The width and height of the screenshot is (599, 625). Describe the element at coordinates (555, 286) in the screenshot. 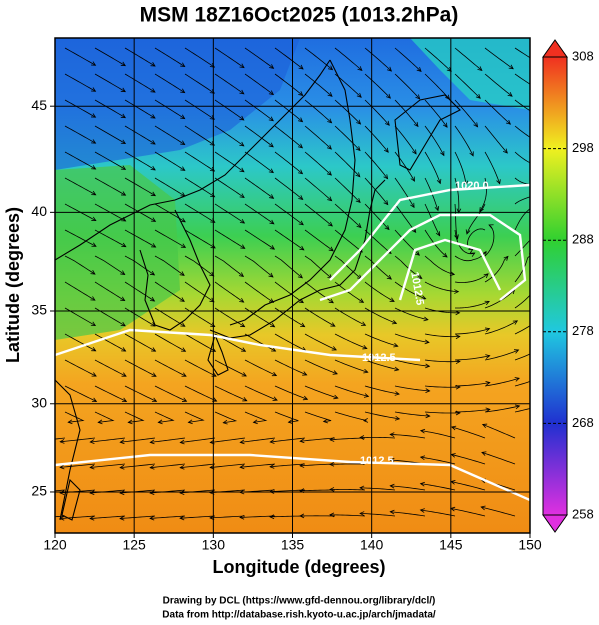

I see `colorbar-scale` at that location.